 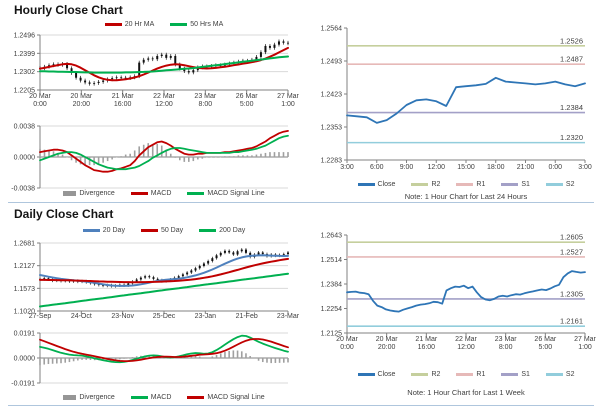 I want to click on svg-text: 1.2283, so click(x=332, y=161).